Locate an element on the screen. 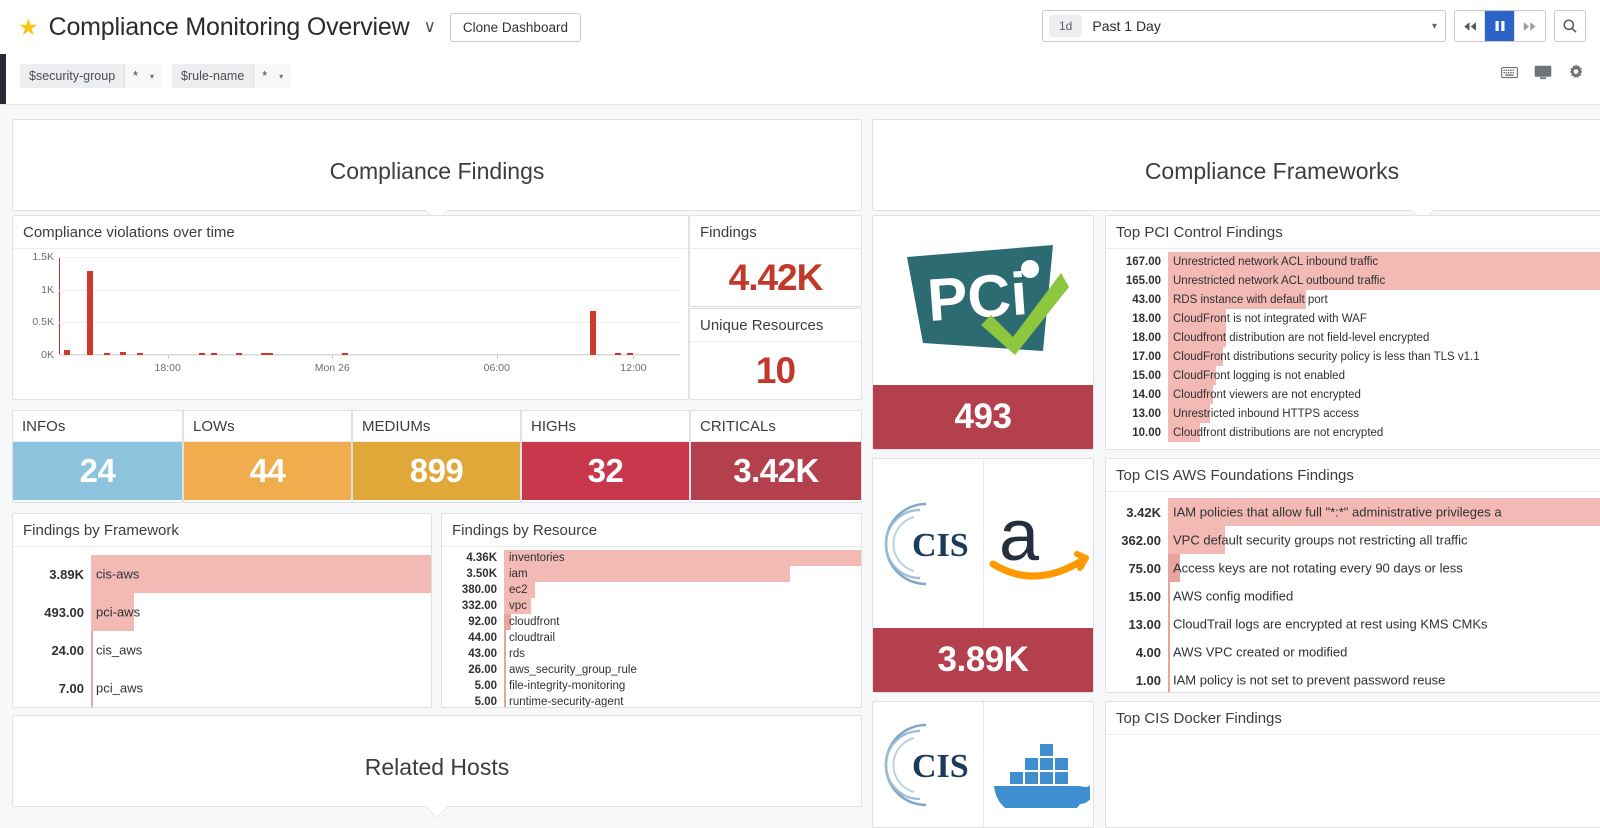 The image size is (1600, 828). widget-title: Top CIS AWS Foundations Findings is located at coordinates (1353, 475).